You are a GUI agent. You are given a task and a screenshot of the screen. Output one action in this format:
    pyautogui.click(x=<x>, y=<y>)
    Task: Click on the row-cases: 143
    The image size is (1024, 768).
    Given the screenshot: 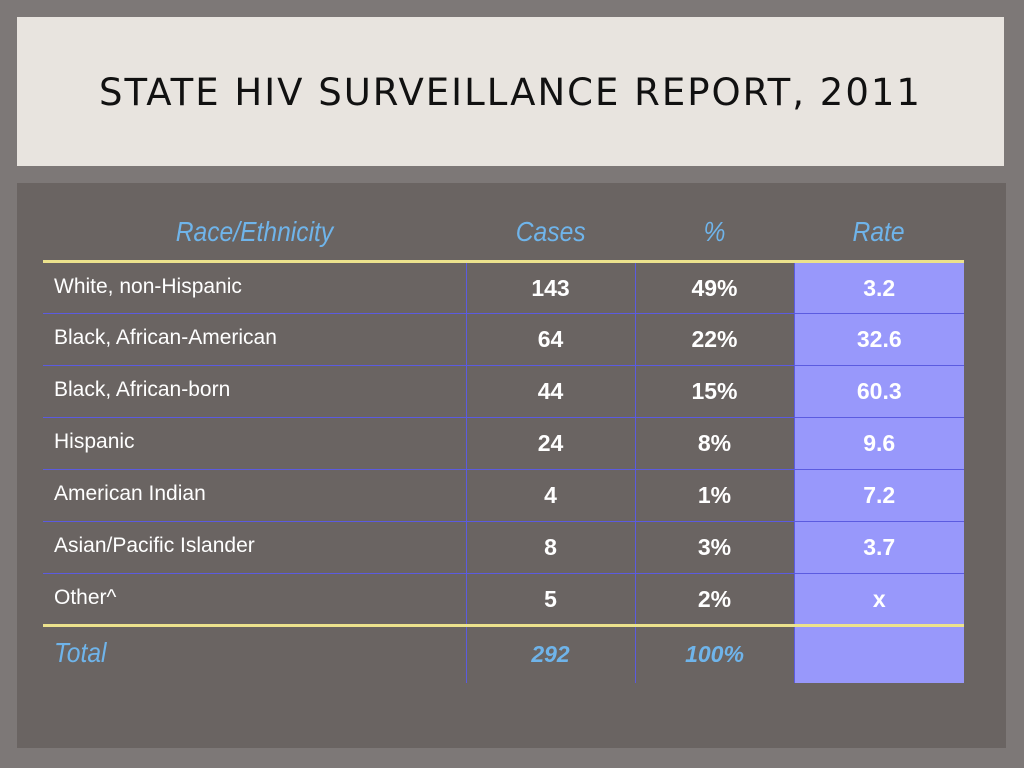 What is the action you would take?
    pyautogui.click(x=550, y=287)
    